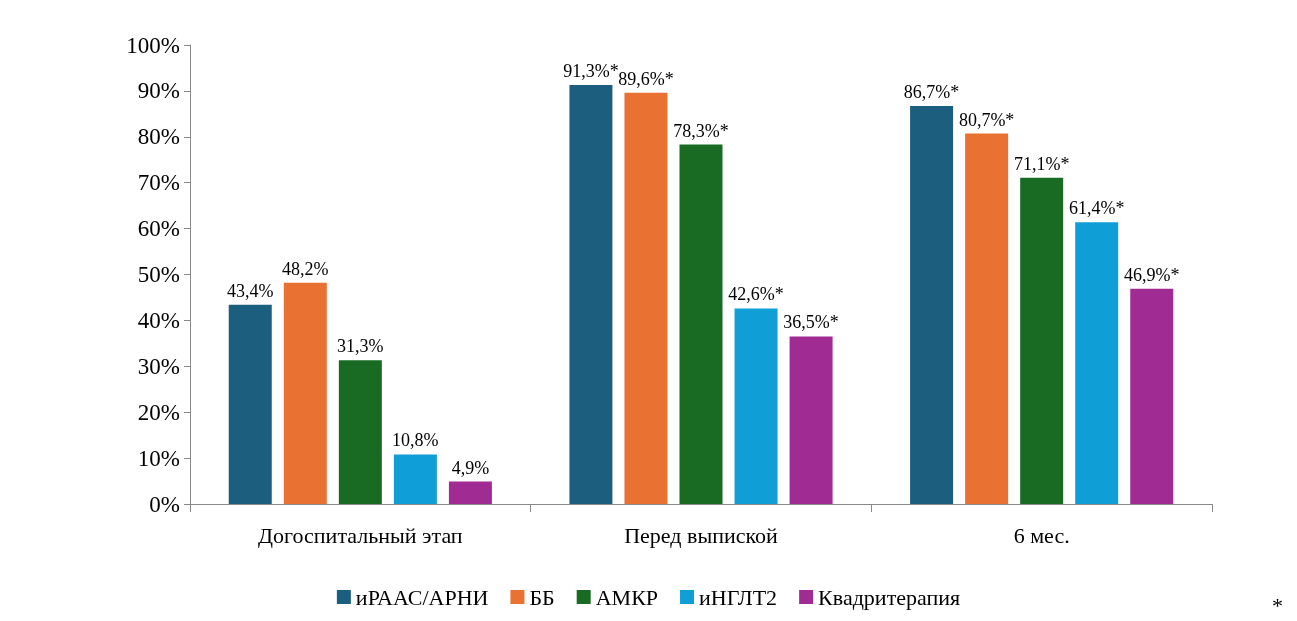 The image size is (1297, 621). I want to click on y-tick-label: 60%, so click(158, 229).